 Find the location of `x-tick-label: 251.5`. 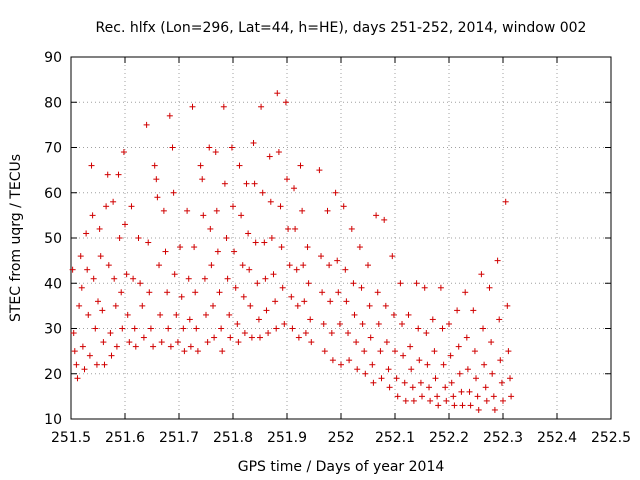

x-tick-label: 251.5 is located at coordinates (71, 438).